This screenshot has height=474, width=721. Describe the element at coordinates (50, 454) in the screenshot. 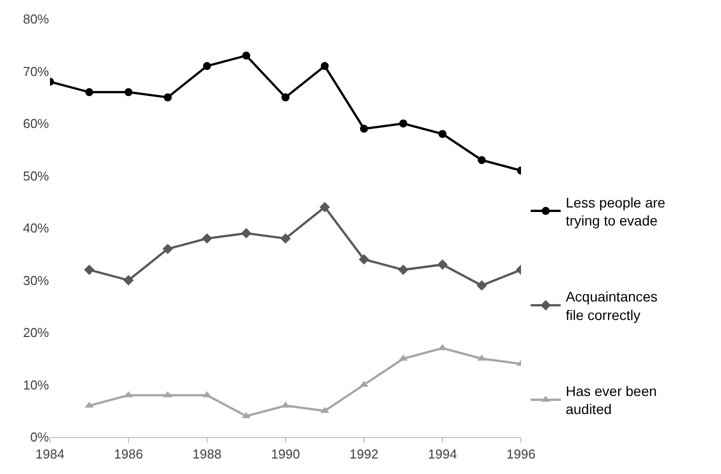

I see `x-tick-label: 1984` at that location.